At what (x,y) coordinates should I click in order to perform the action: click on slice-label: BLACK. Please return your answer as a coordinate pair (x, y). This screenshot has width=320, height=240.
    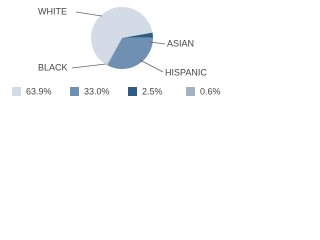
    Looking at the image, I should click on (53, 67).